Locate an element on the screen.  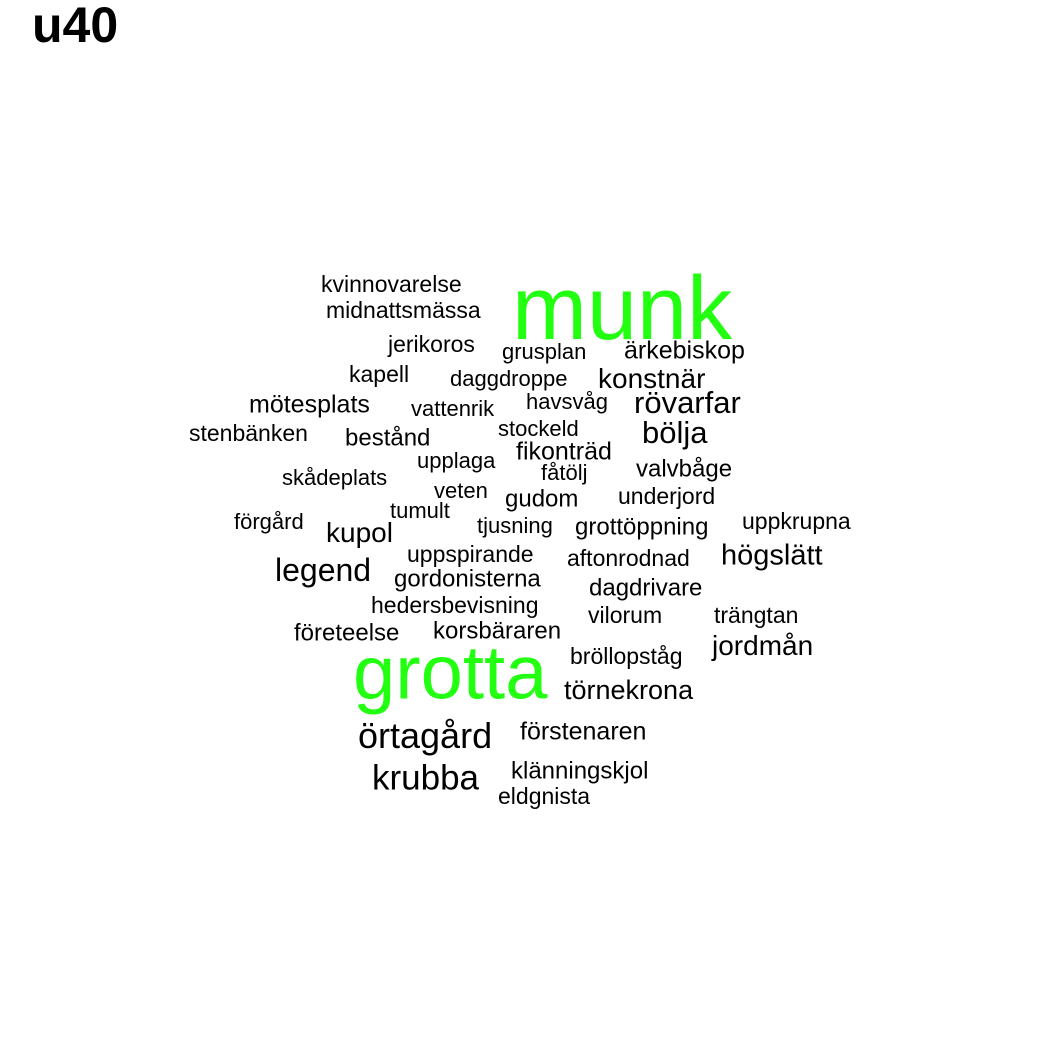
word-42: jordmån is located at coordinates (763, 646).